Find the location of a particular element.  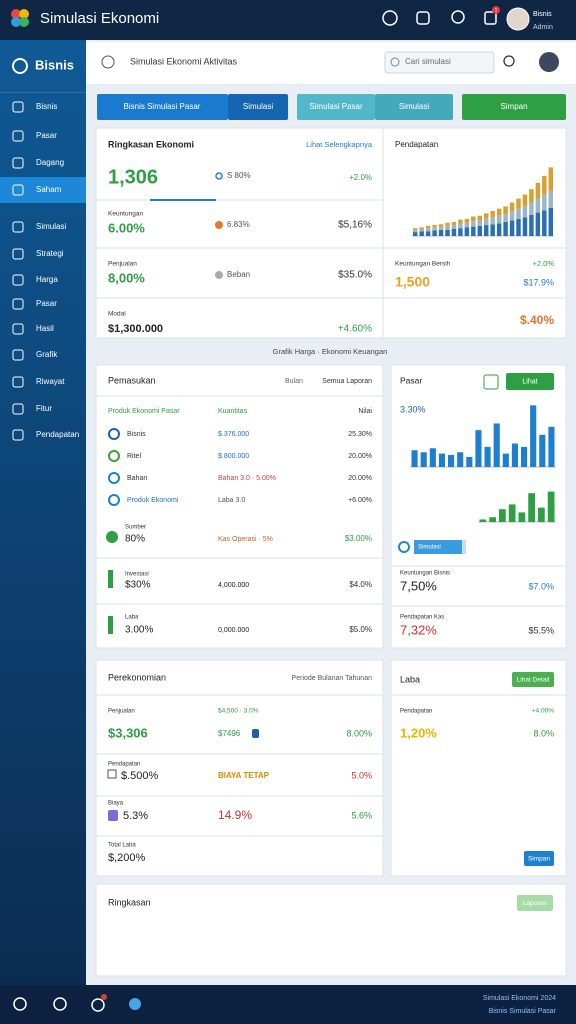

nav-item: Strategi is located at coordinates (50, 253).